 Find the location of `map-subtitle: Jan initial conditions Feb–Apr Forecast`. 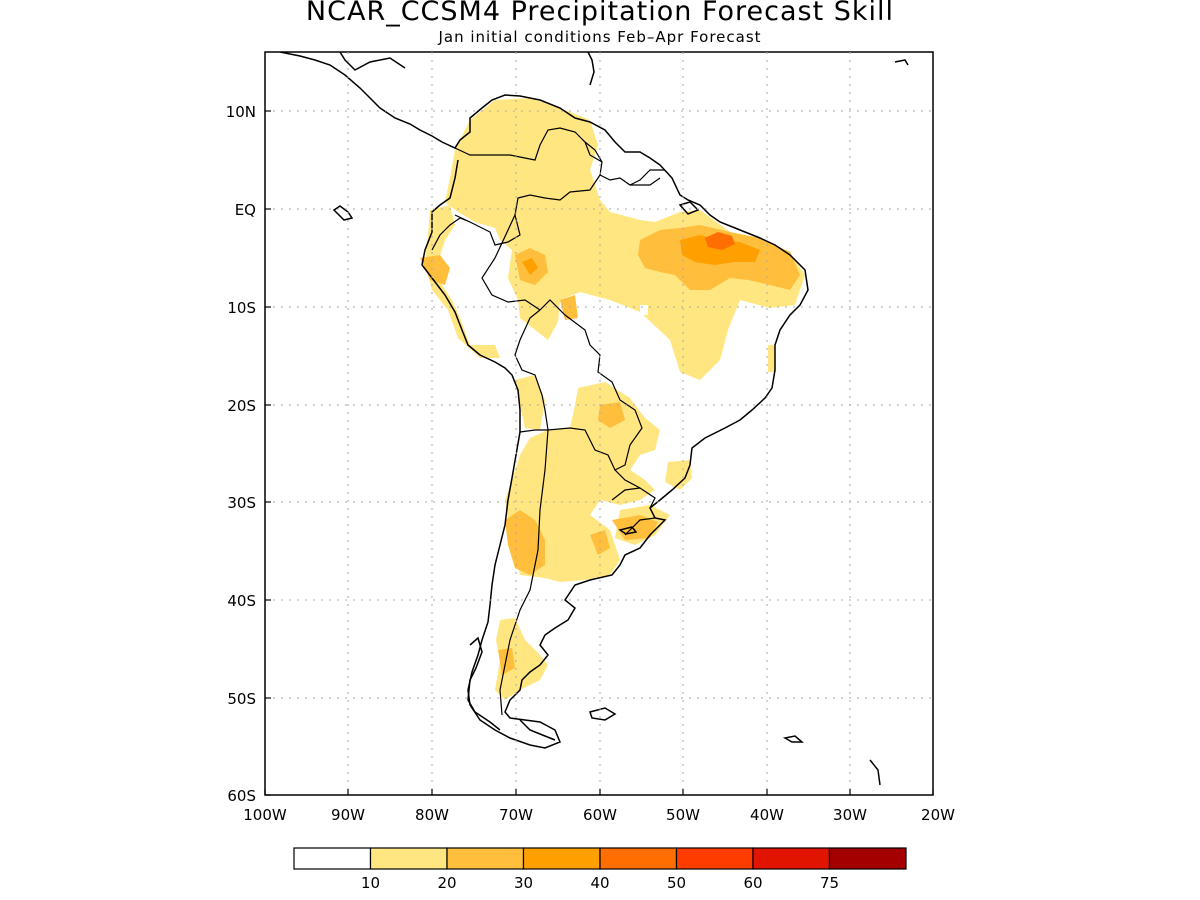

map-subtitle: Jan initial conditions Feb–Apr Forecast is located at coordinates (600, 37).